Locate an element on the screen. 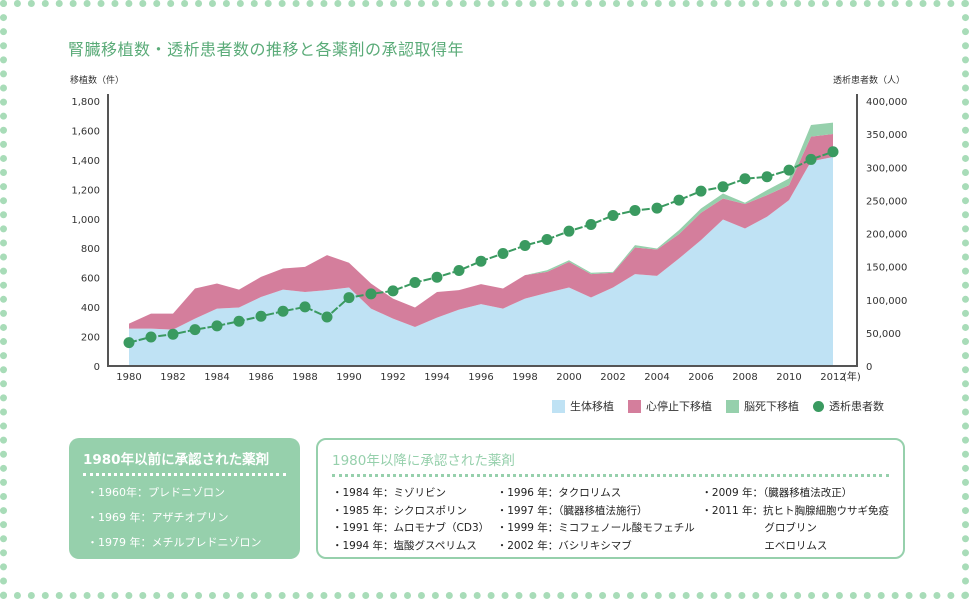 The image size is (969, 599). left-tick-label: 1,400 is located at coordinates (85, 161).